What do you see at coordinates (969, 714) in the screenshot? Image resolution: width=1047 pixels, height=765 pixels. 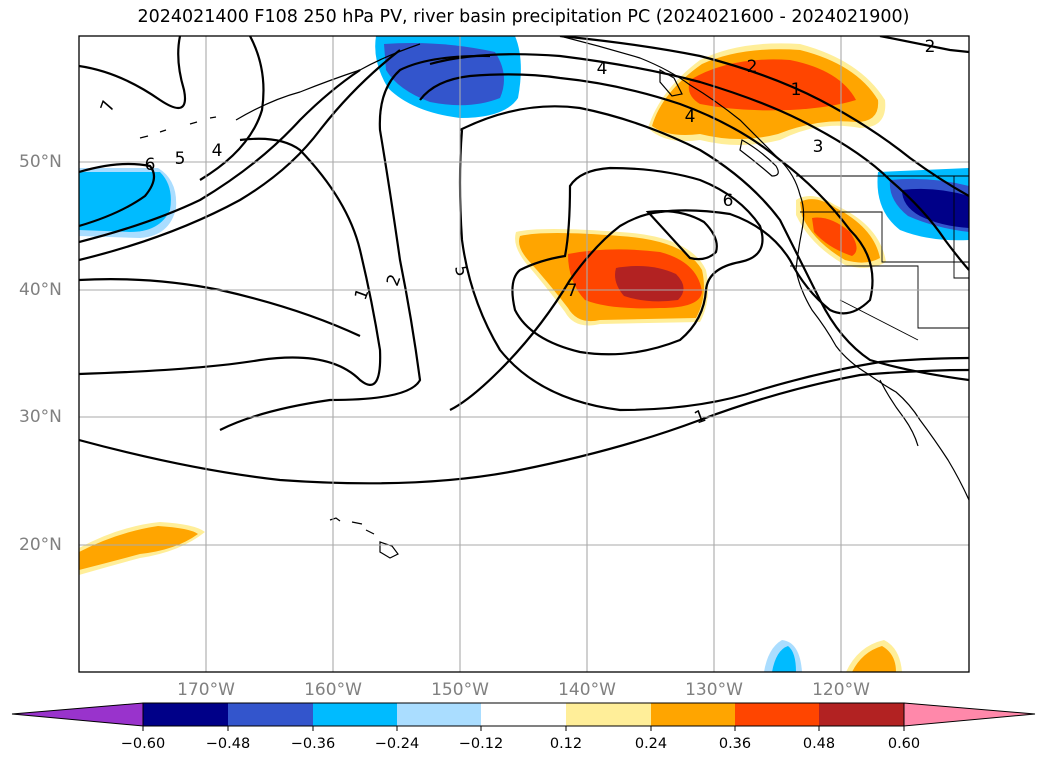 I see `colorbar-extend-high` at bounding box center [969, 714].